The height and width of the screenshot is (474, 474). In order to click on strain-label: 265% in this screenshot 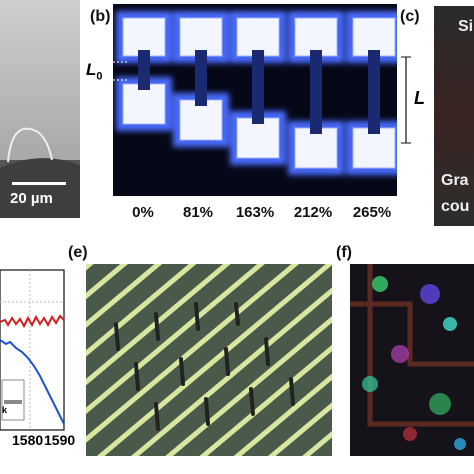, I will do `click(372, 212)`.